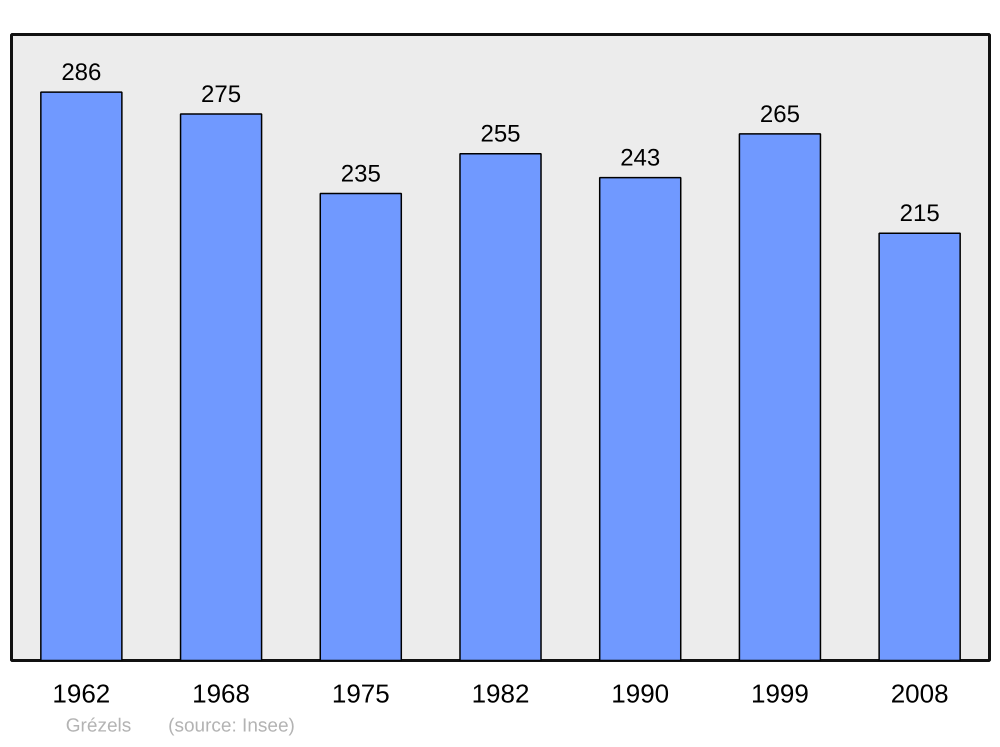 This screenshot has width=1000, height=747. Describe the element at coordinates (221, 94) in the screenshot. I see `data-label: 275` at that location.